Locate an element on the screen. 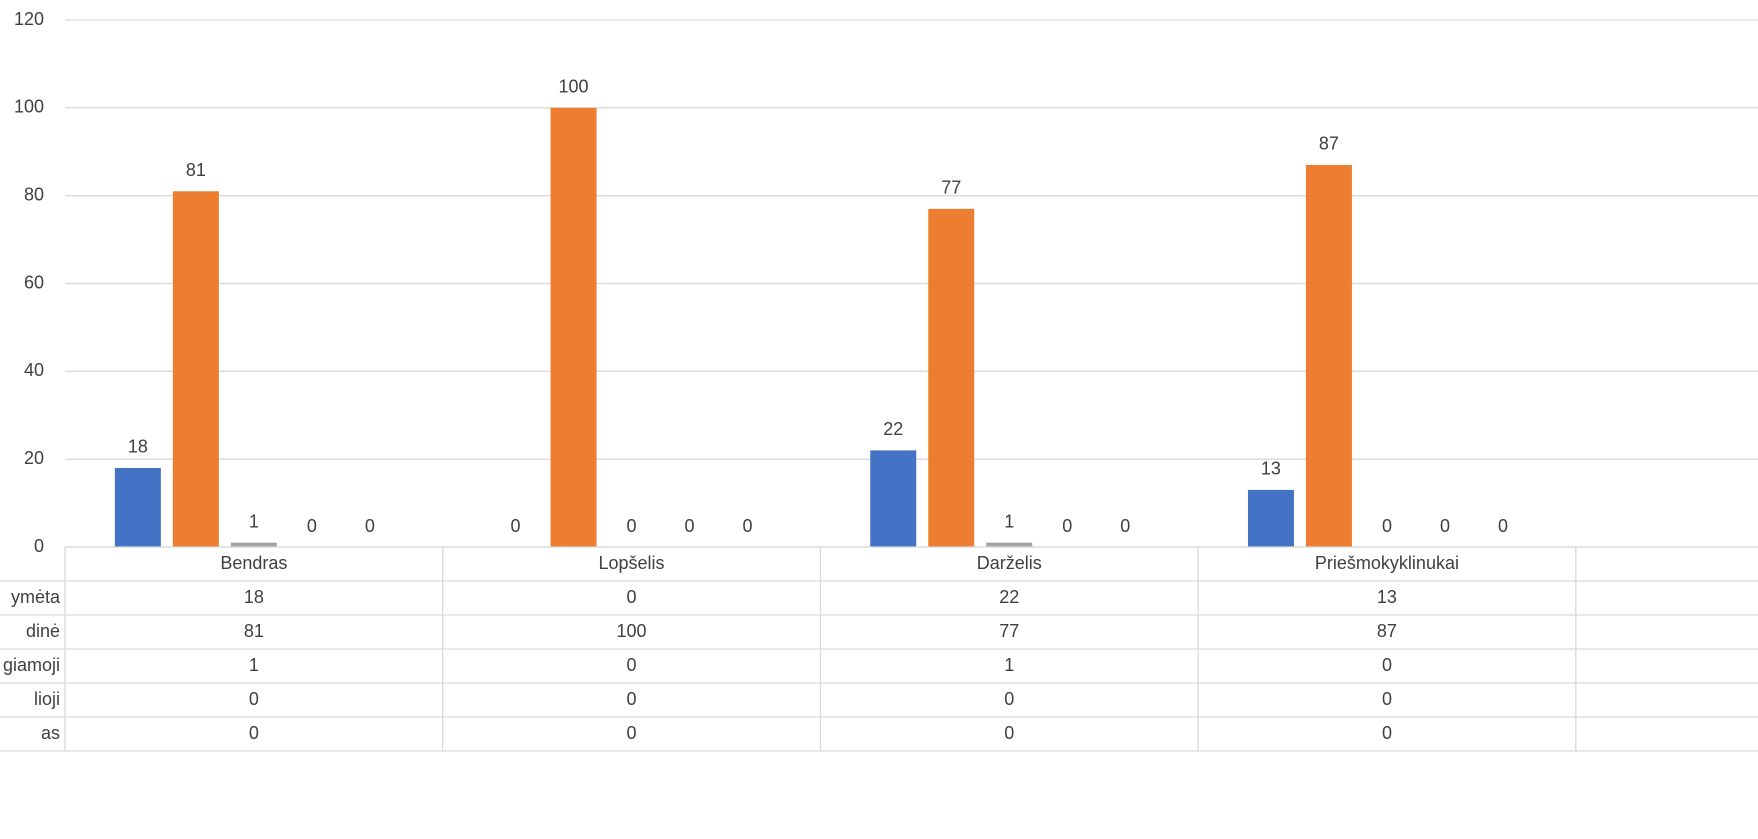 The image size is (1758, 839). table-cell: 81 is located at coordinates (254, 631).